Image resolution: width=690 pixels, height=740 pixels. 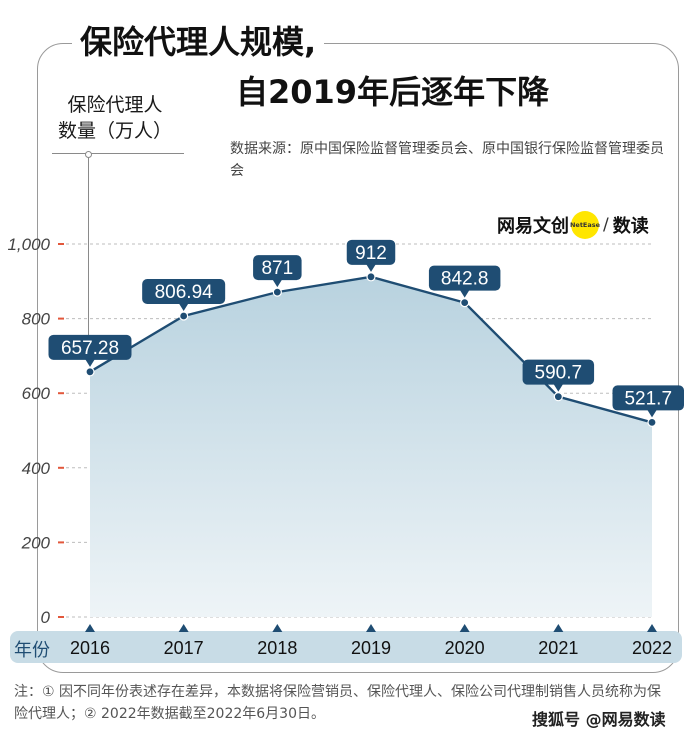 I want to click on data-label: 912, so click(x=371, y=253).